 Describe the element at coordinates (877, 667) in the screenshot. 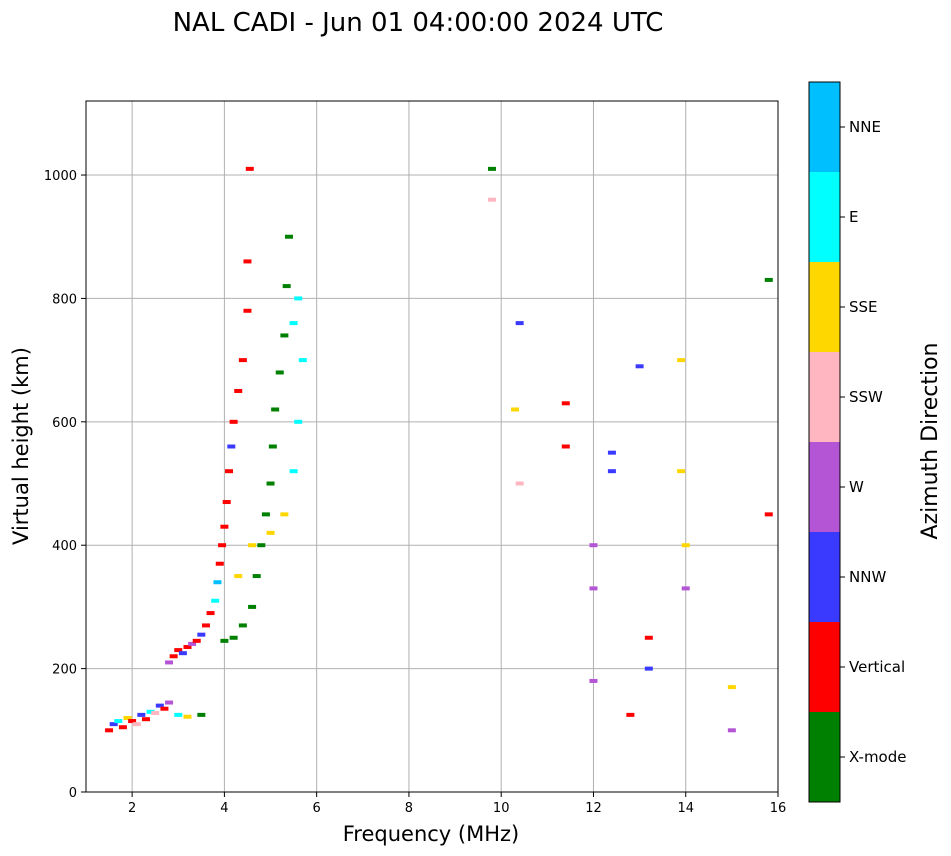

I see `colorbar-tick-label: Vertical` at that location.